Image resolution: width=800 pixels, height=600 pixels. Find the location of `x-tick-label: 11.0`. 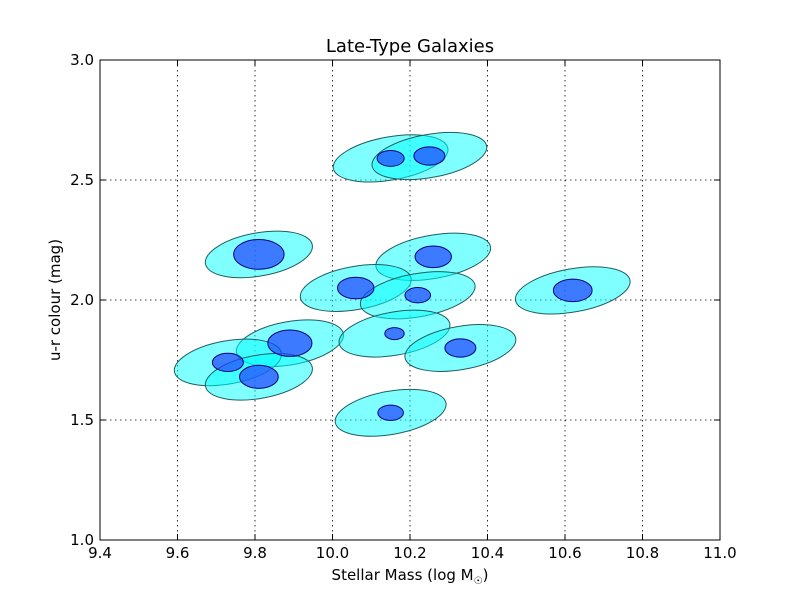

x-tick-label: 11.0 is located at coordinates (719, 553).